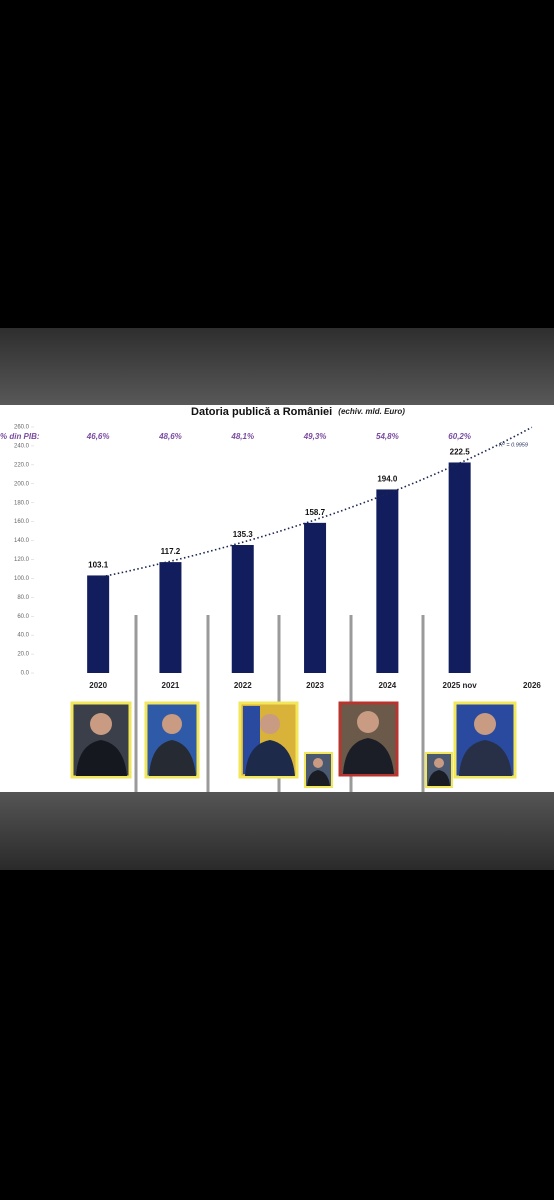  Describe the element at coordinates (460, 685) in the screenshot. I see `x-tick-label: 2025 nov` at that location.